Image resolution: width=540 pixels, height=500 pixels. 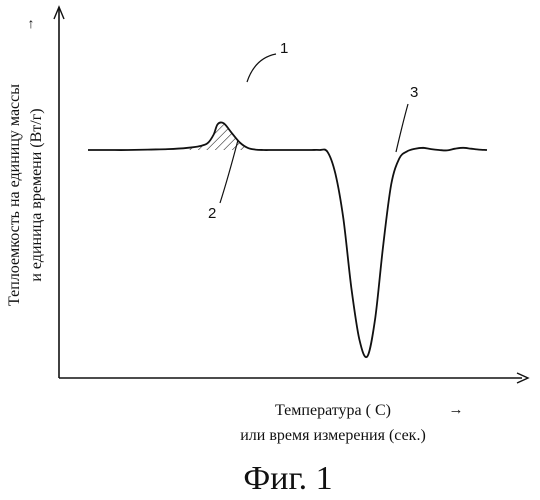 What do you see at coordinates (31, 24) in the screenshot?
I see `y-arrow-text: ↑` at bounding box center [31, 24].